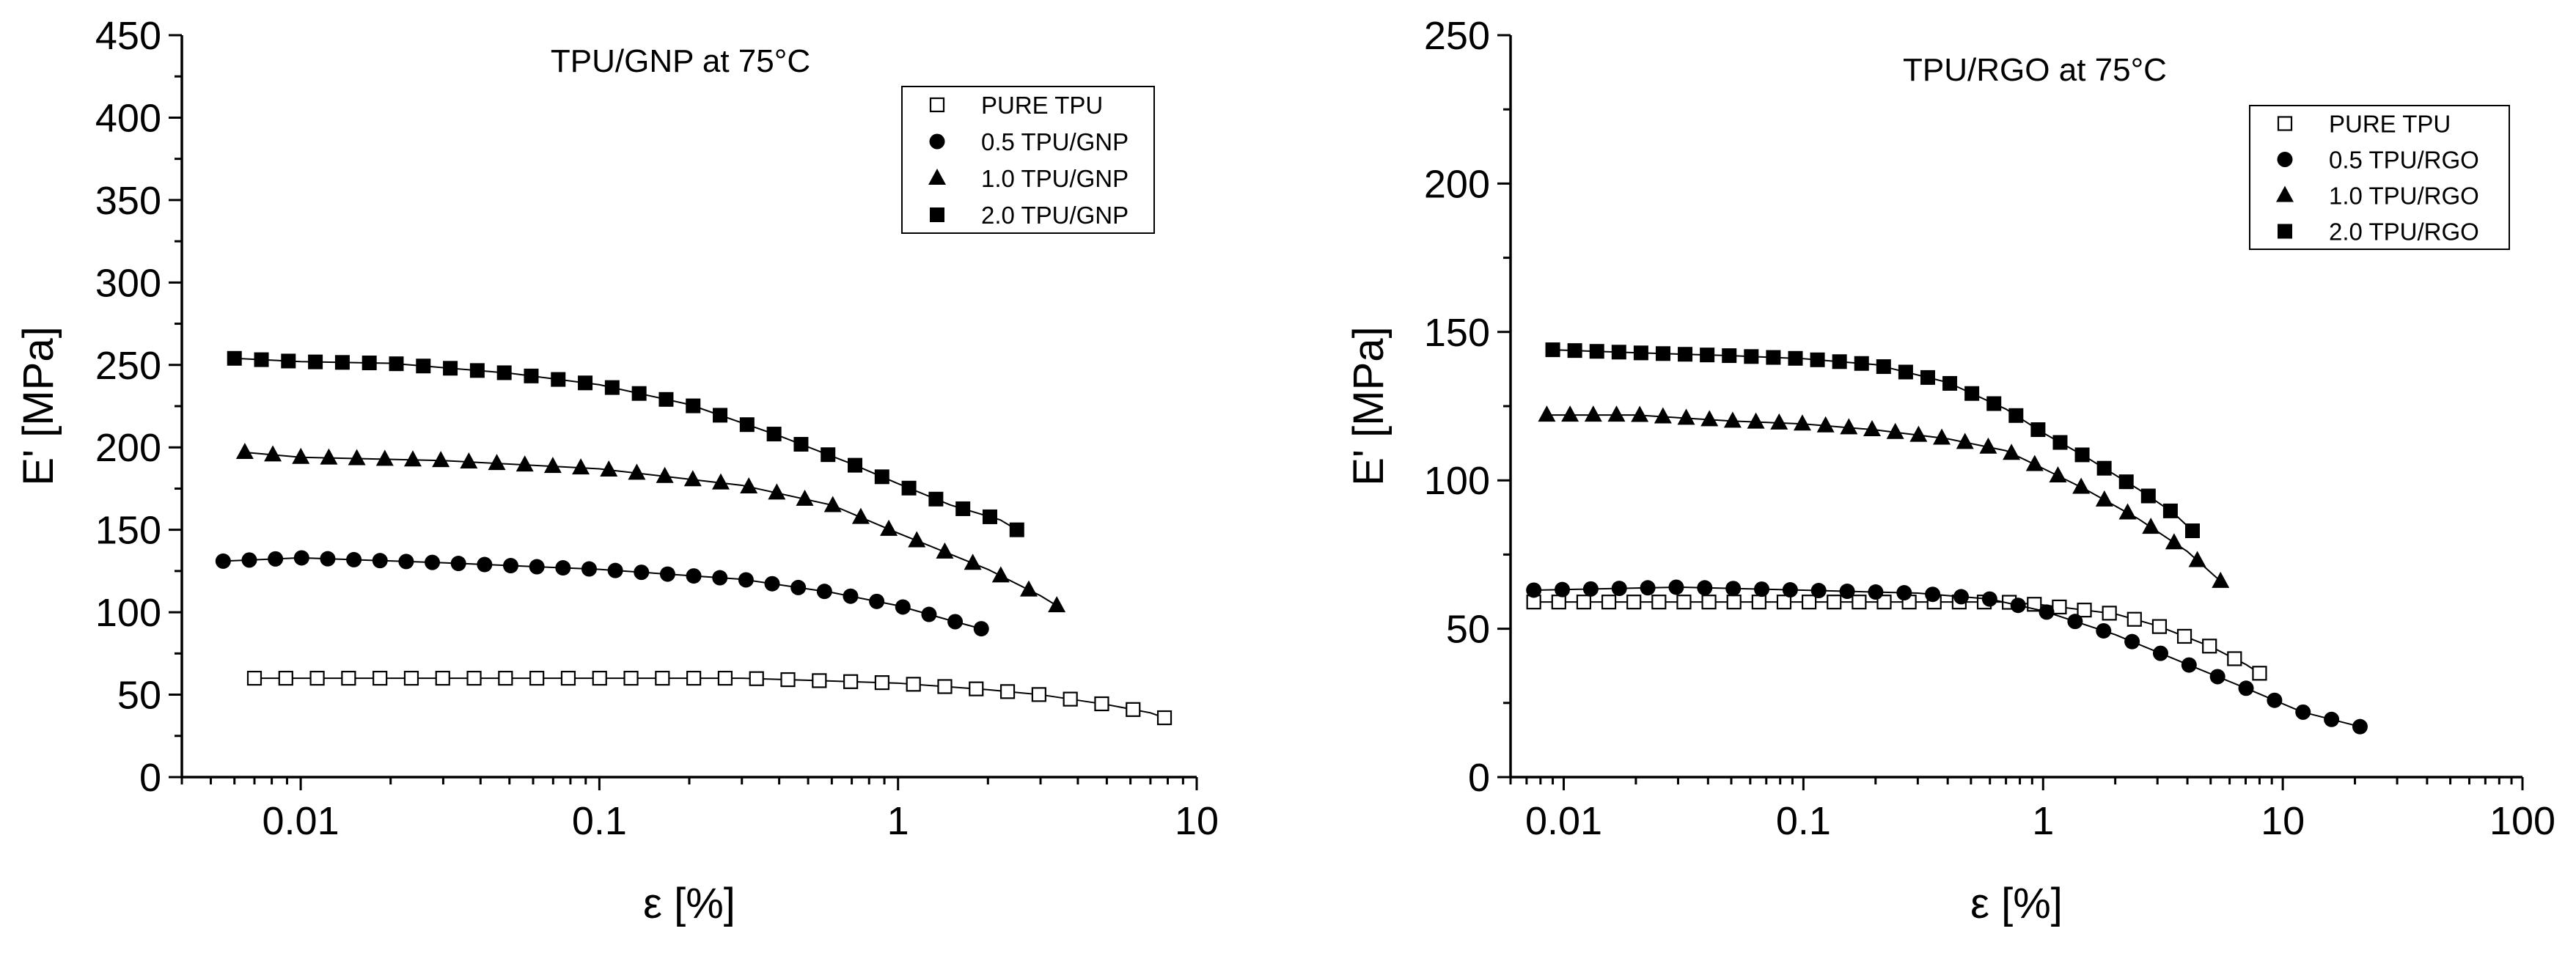 This screenshot has width=2576, height=956. Describe the element at coordinates (2035, 70) in the screenshot. I see `chart-title: TPU/RGO at 75°C` at that location.